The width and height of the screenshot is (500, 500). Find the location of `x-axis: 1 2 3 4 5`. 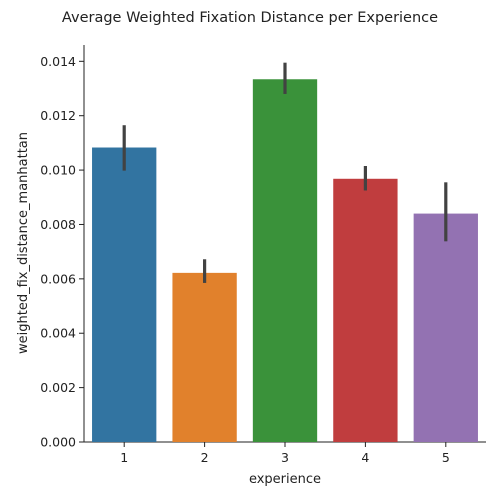

x-axis: 1 2 3 4 5 is located at coordinates (285, 453).